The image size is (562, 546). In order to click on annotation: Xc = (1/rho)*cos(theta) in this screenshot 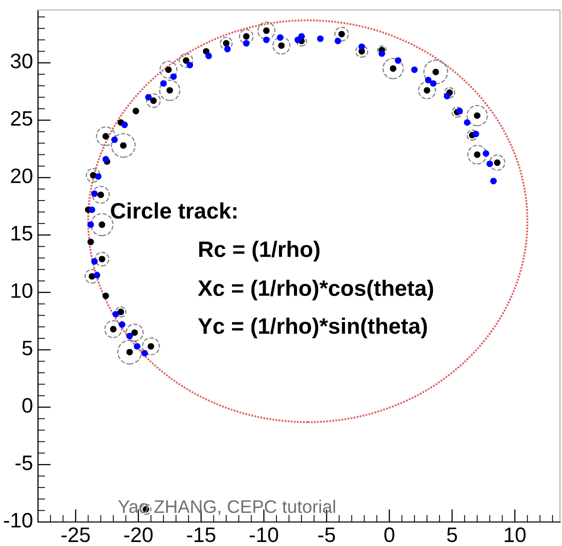, I will do `click(316, 290)`.